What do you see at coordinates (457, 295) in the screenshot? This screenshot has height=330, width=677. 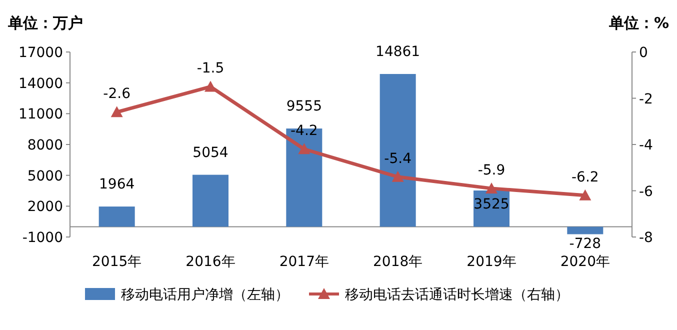 I see `legend-label: 移动电话去话通话时长增速（右轴）` at bounding box center [457, 295].